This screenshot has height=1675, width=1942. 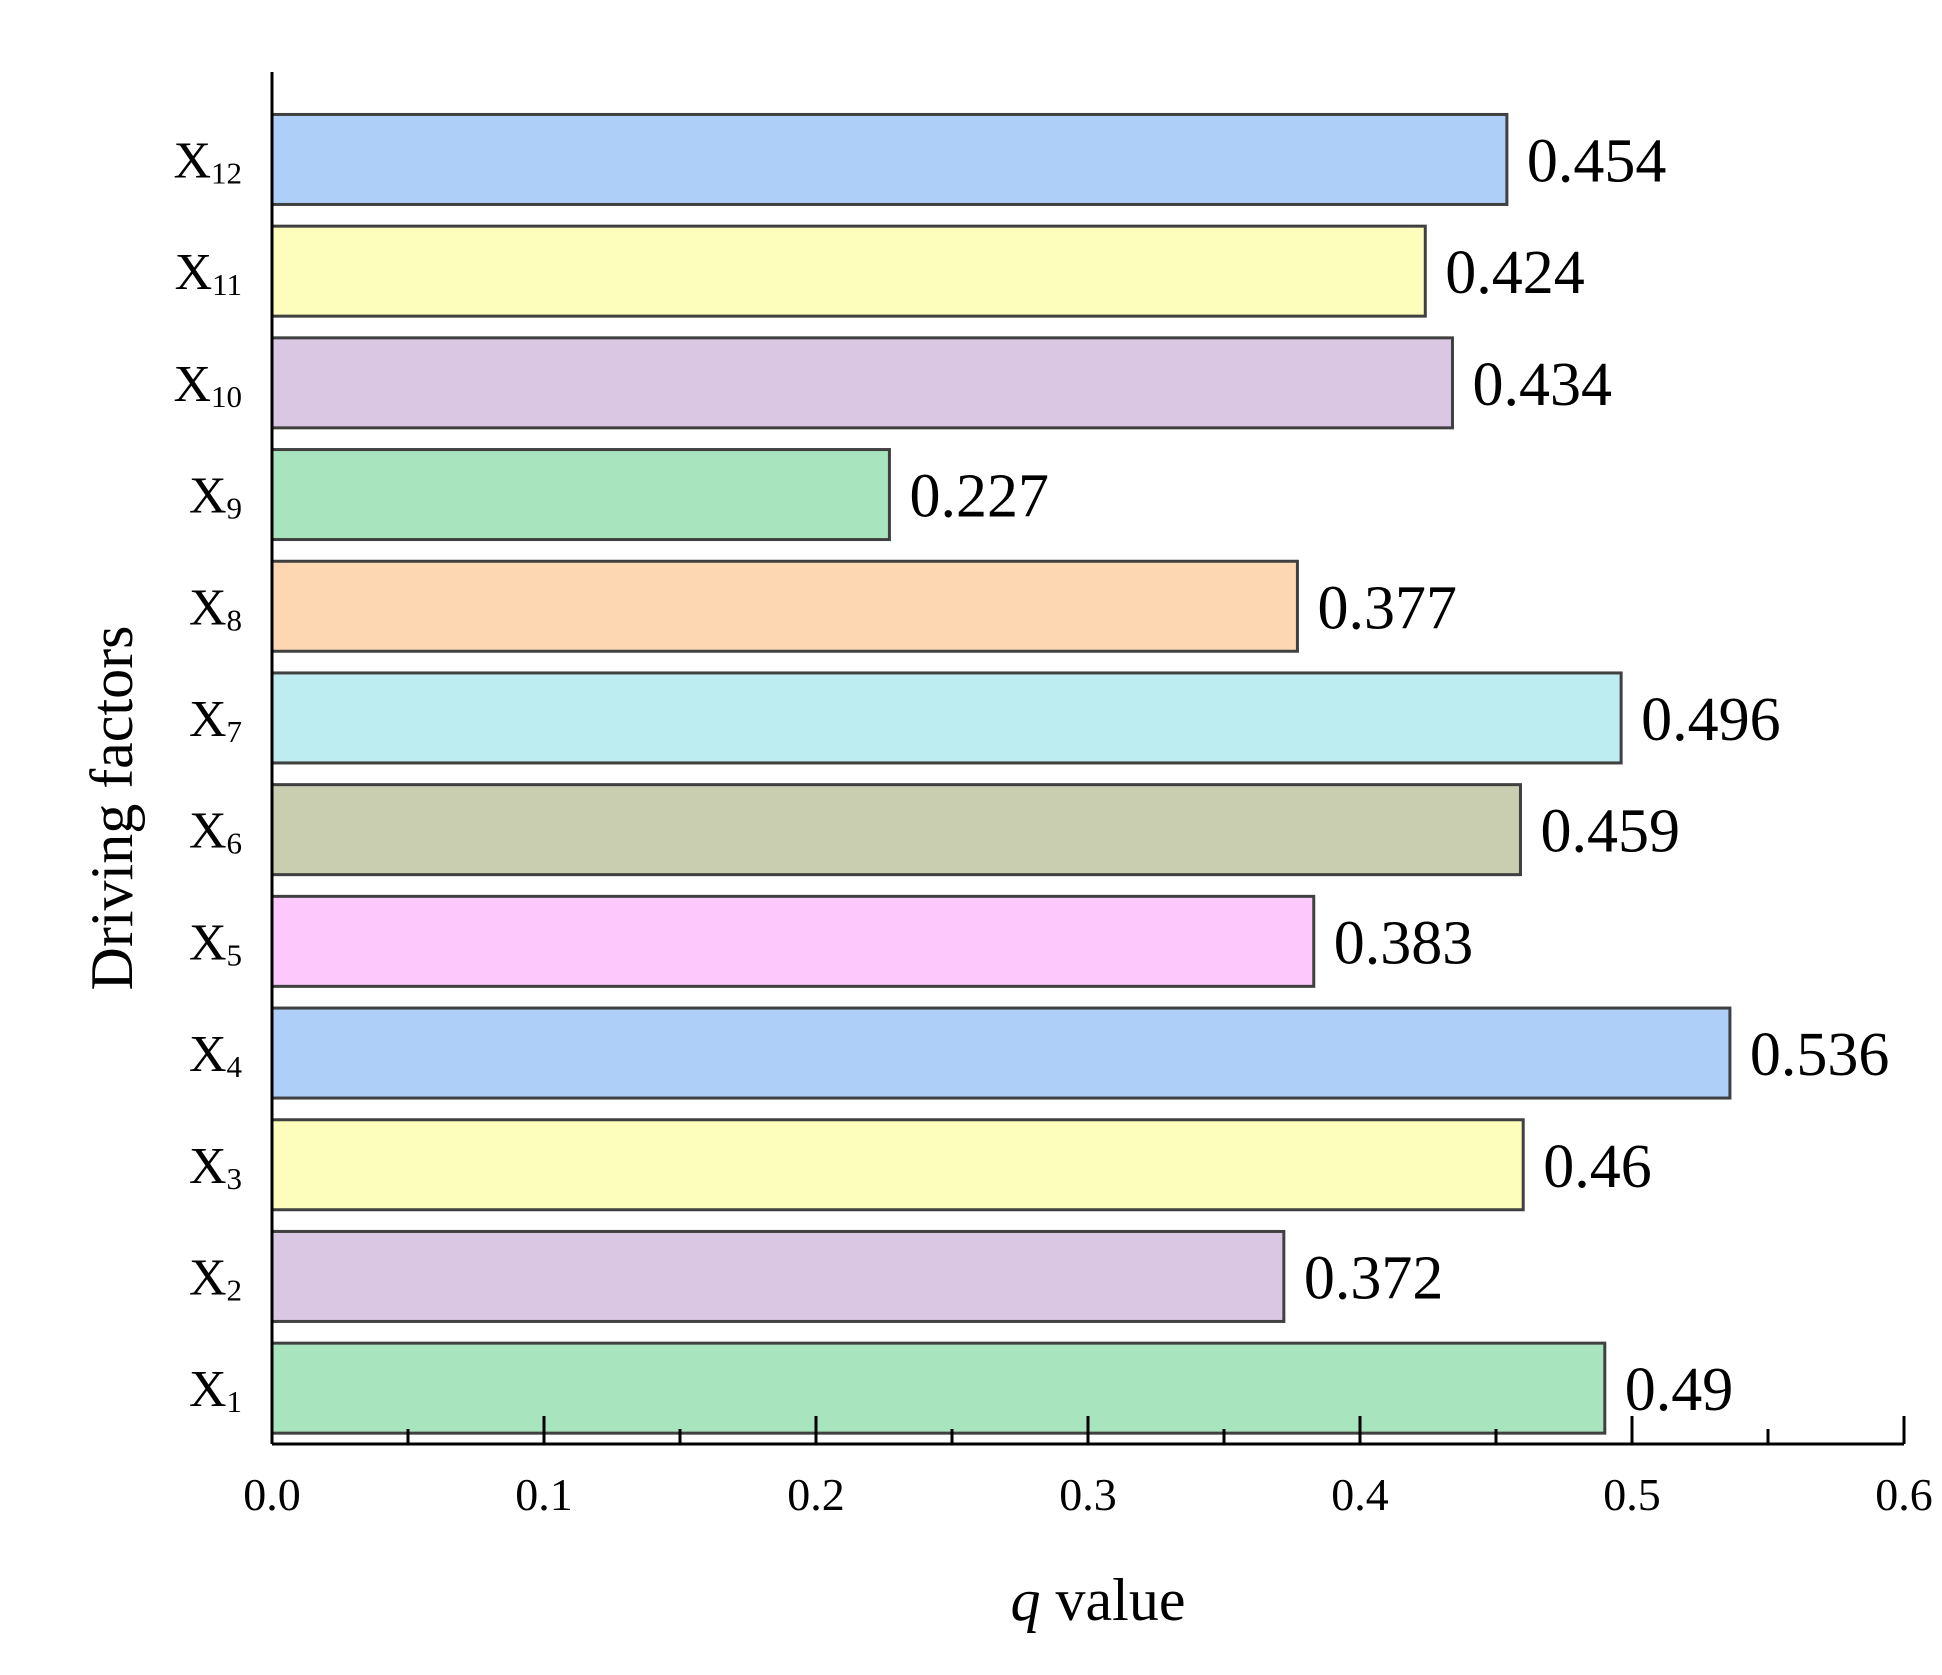 I want to click on category-label-x7: X7, so click(x=215, y=720).